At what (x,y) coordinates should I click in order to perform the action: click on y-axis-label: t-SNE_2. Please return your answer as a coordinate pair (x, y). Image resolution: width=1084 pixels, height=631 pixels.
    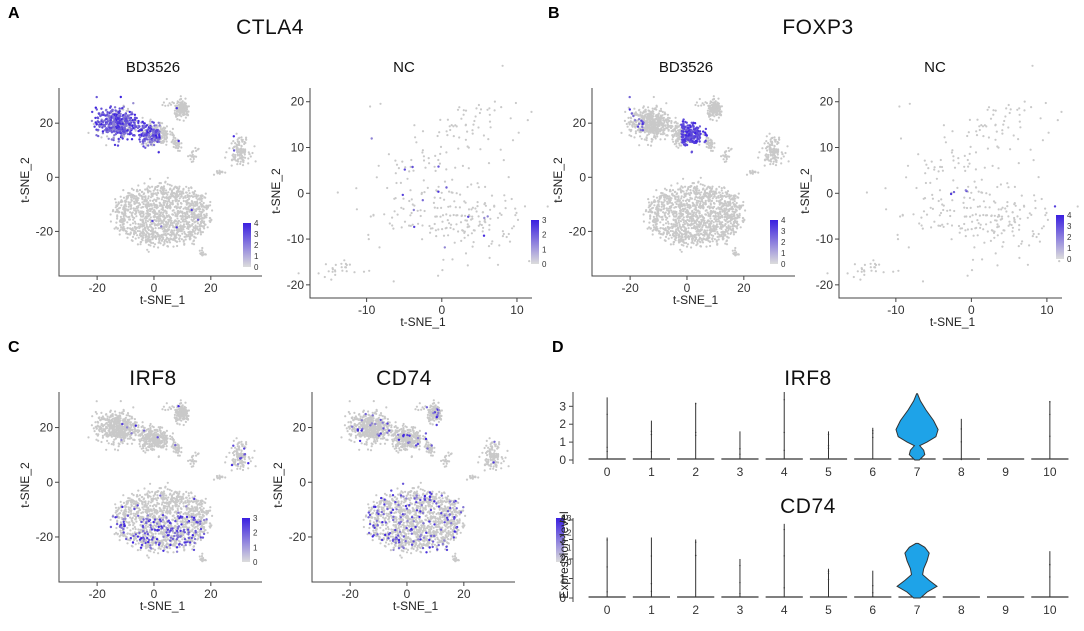
    Looking at the image, I should click on (25, 180).